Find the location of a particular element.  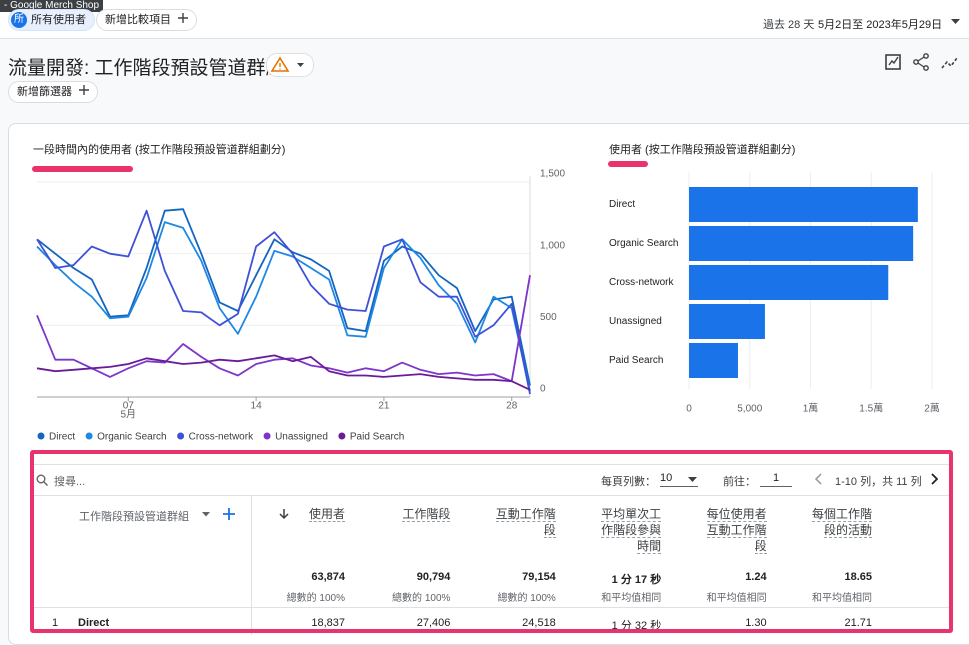

y-tick-label: 0 is located at coordinates (543, 389).